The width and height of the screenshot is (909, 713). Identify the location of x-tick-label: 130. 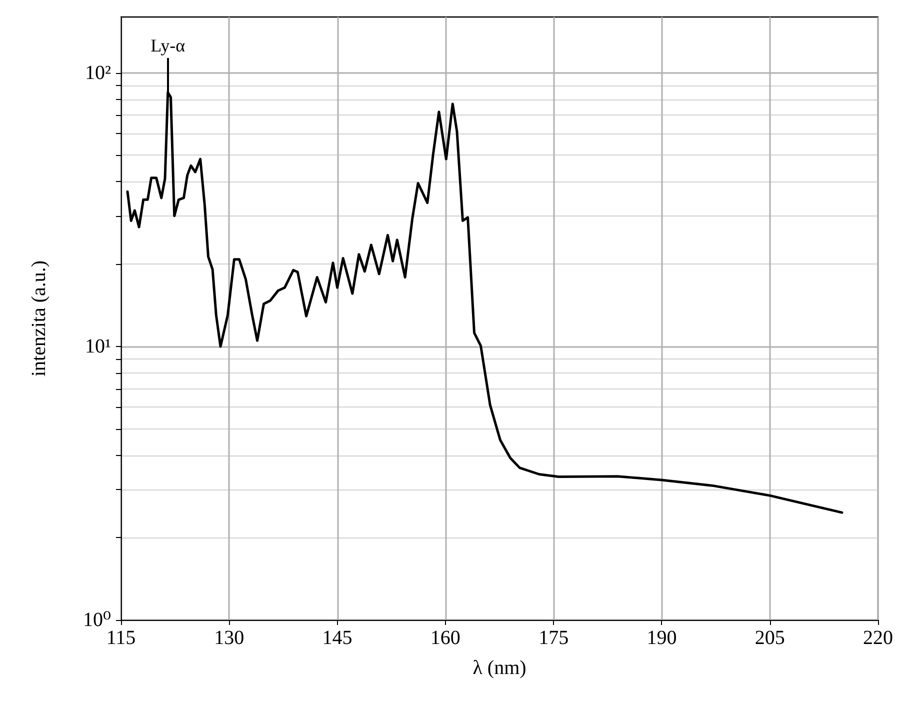
(229, 638).